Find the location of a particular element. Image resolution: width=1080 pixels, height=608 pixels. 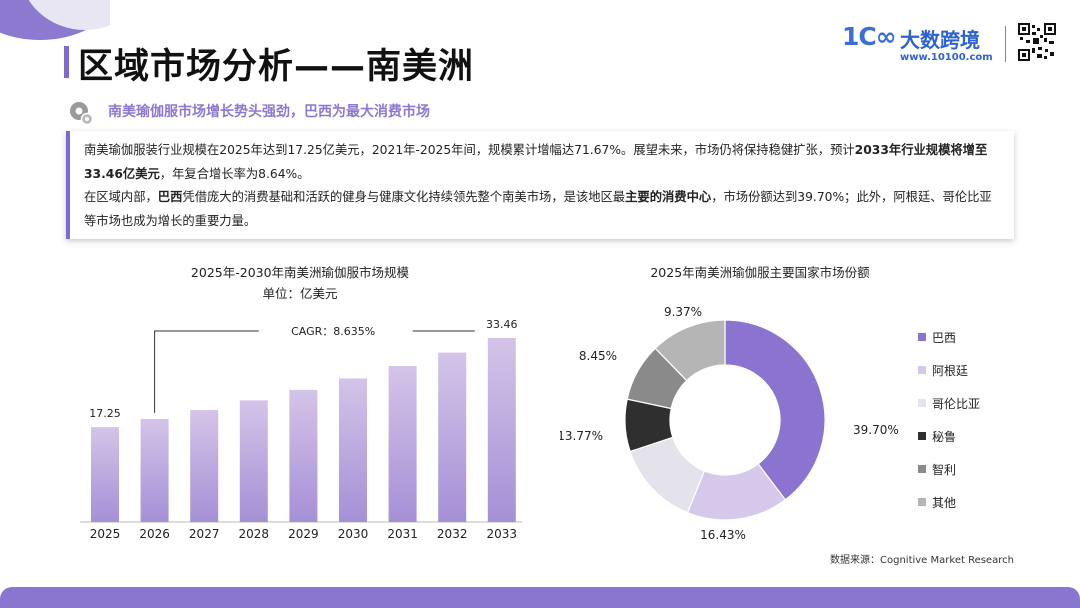

bar-2030 is located at coordinates (353, 450).